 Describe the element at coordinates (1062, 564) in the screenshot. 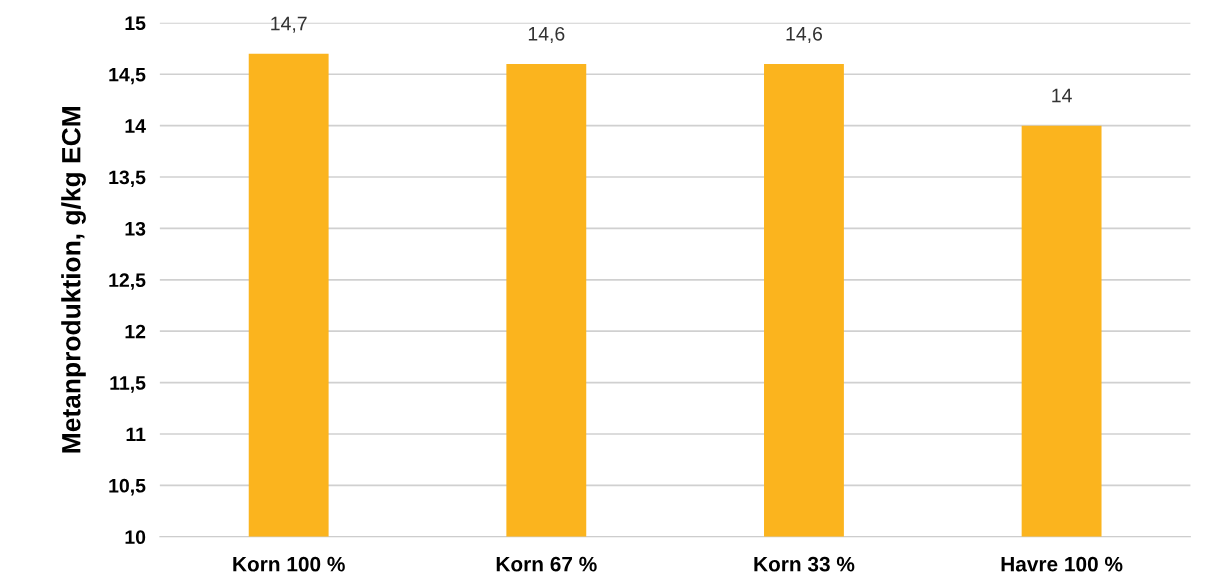

I see `x-tick-label: Havre 100 %` at that location.